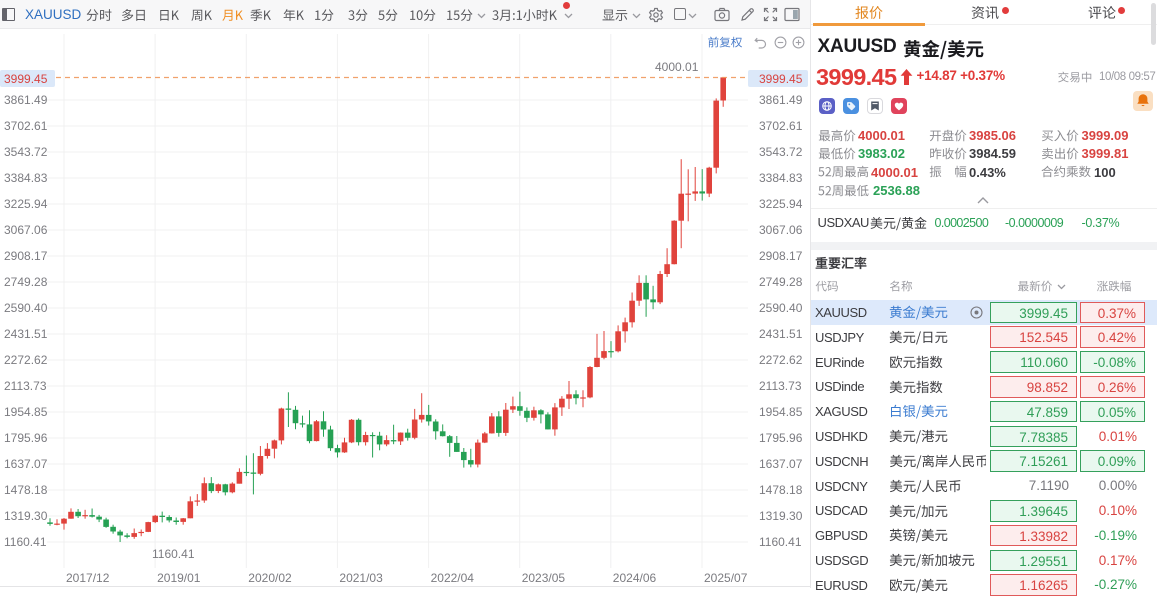 Image resolution: width=1157 pixels, height=596 pixels. I want to click on svg-text: 2022/04, so click(453, 578).